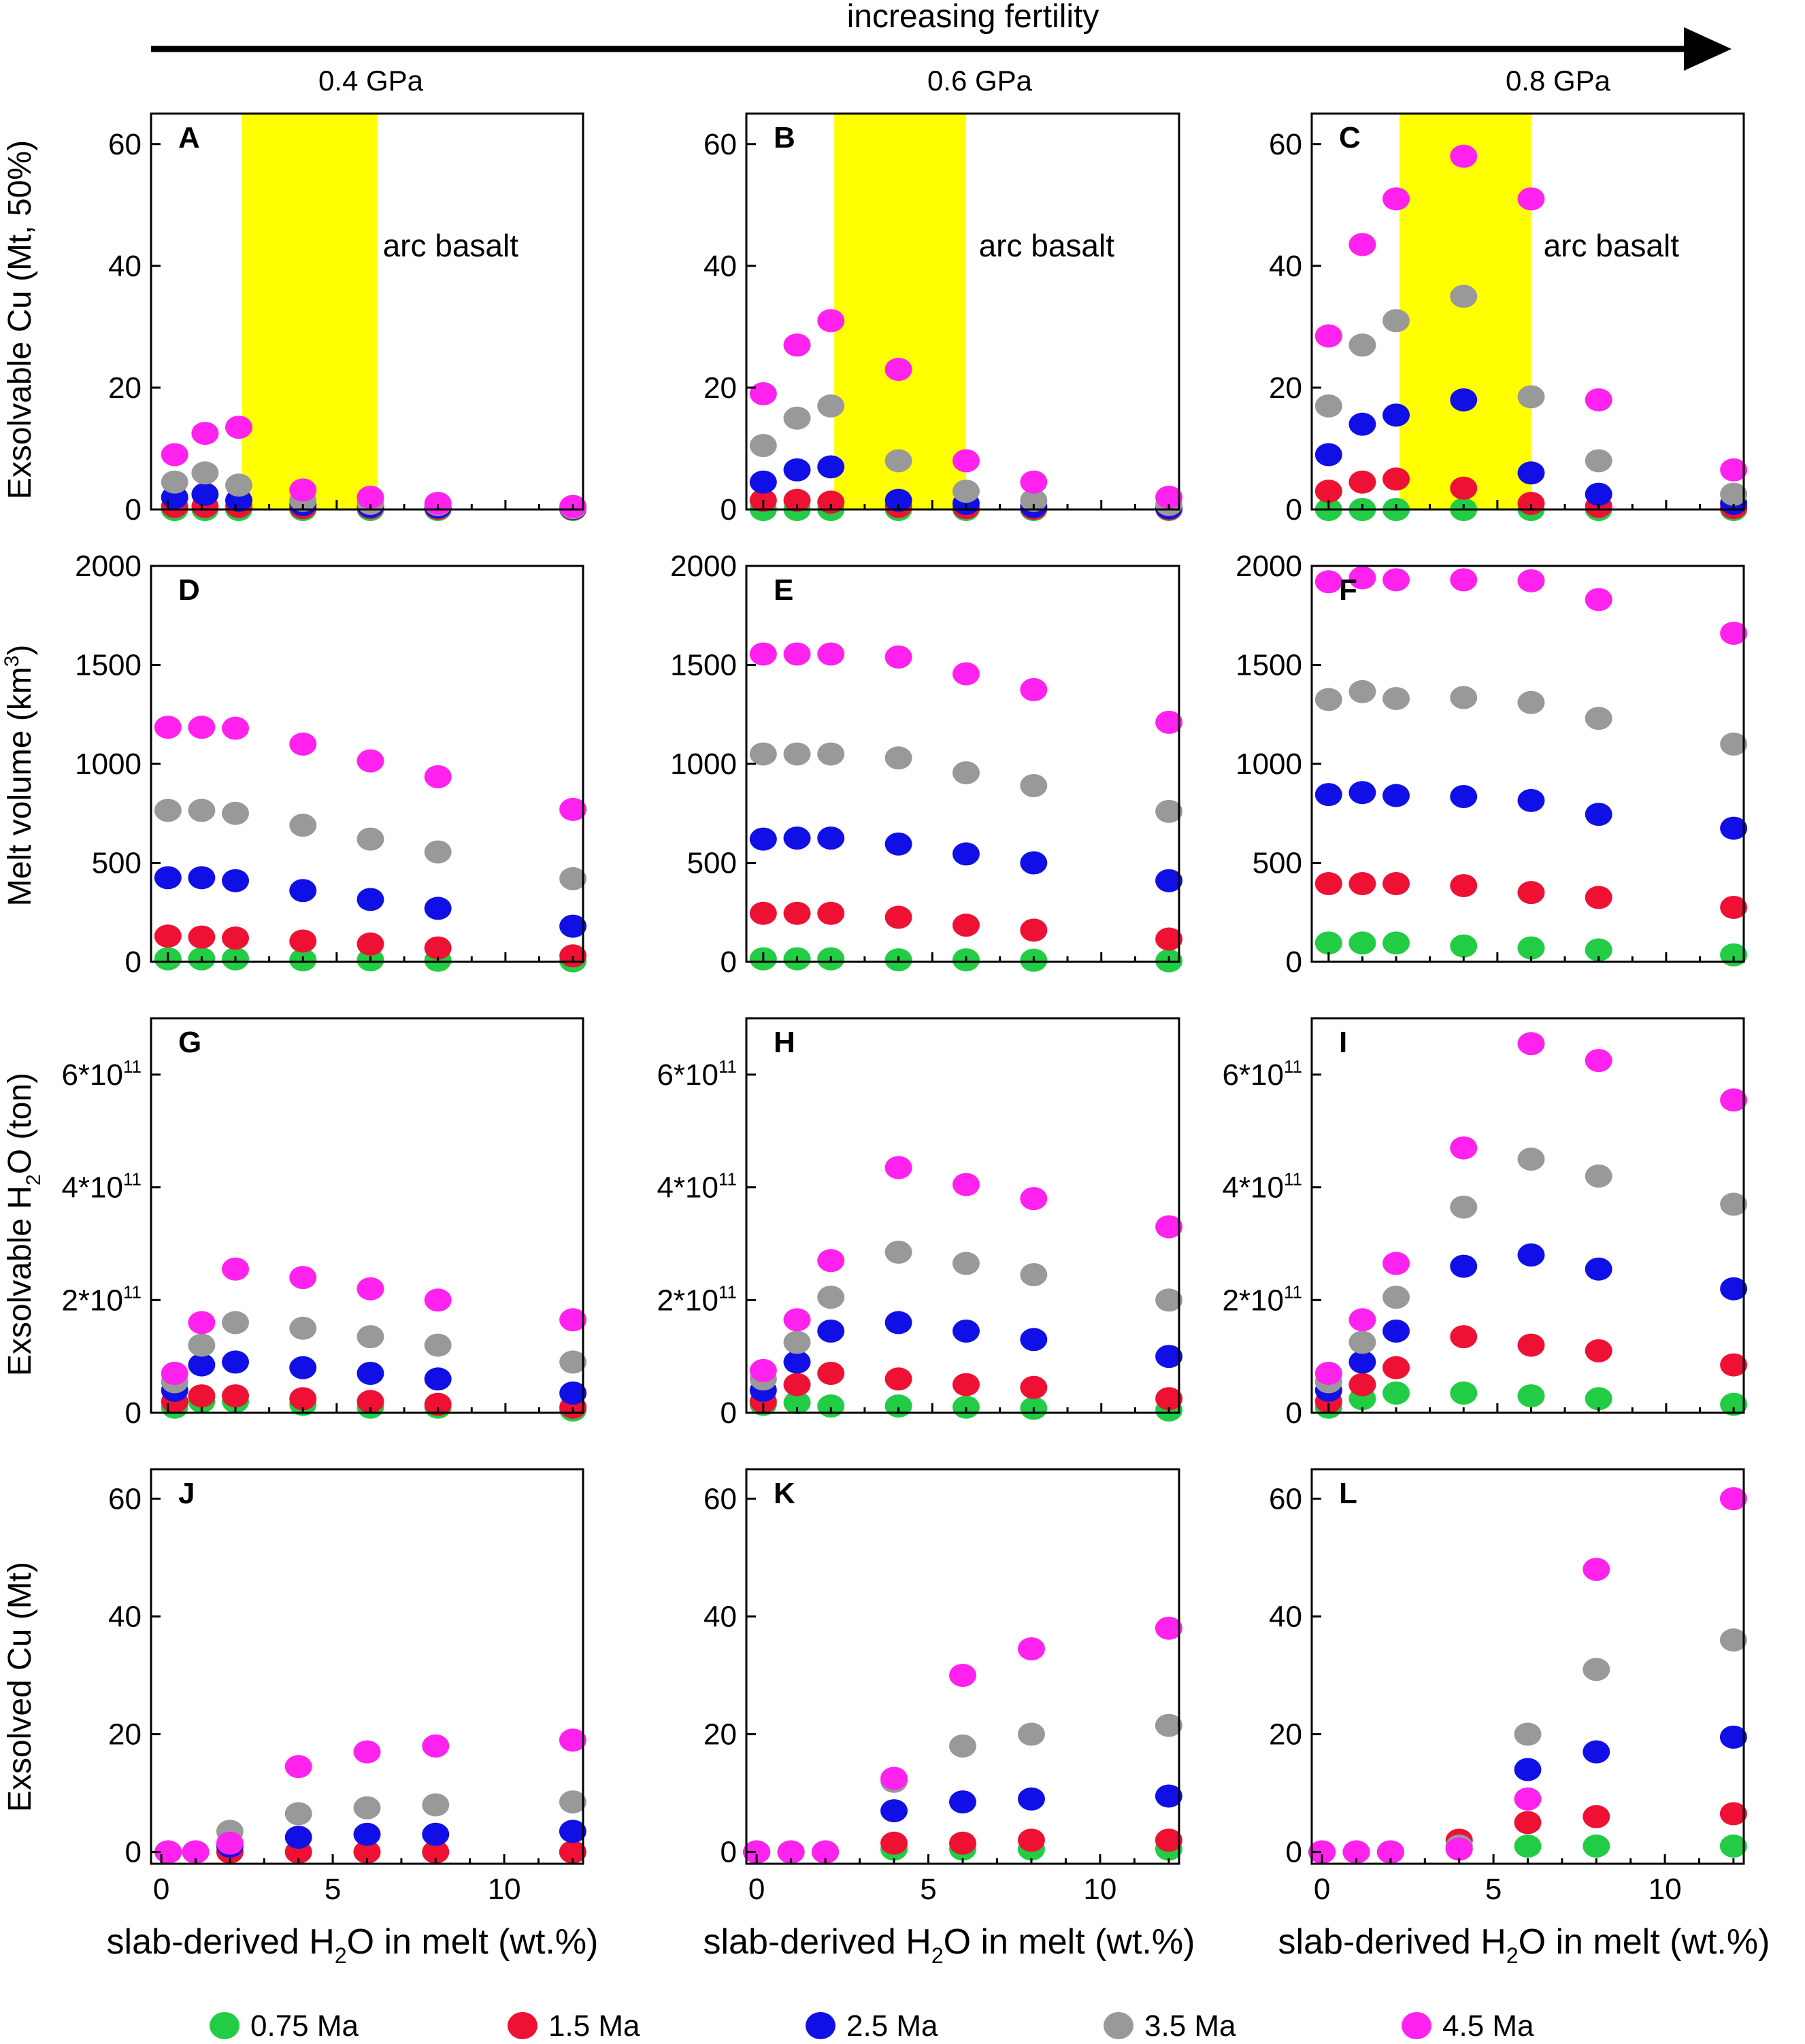 The image size is (1805, 2044). What do you see at coordinates (1269, 765) in the screenshot?
I see `y-tick-label: 1000` at bounding box center [1269, 765].